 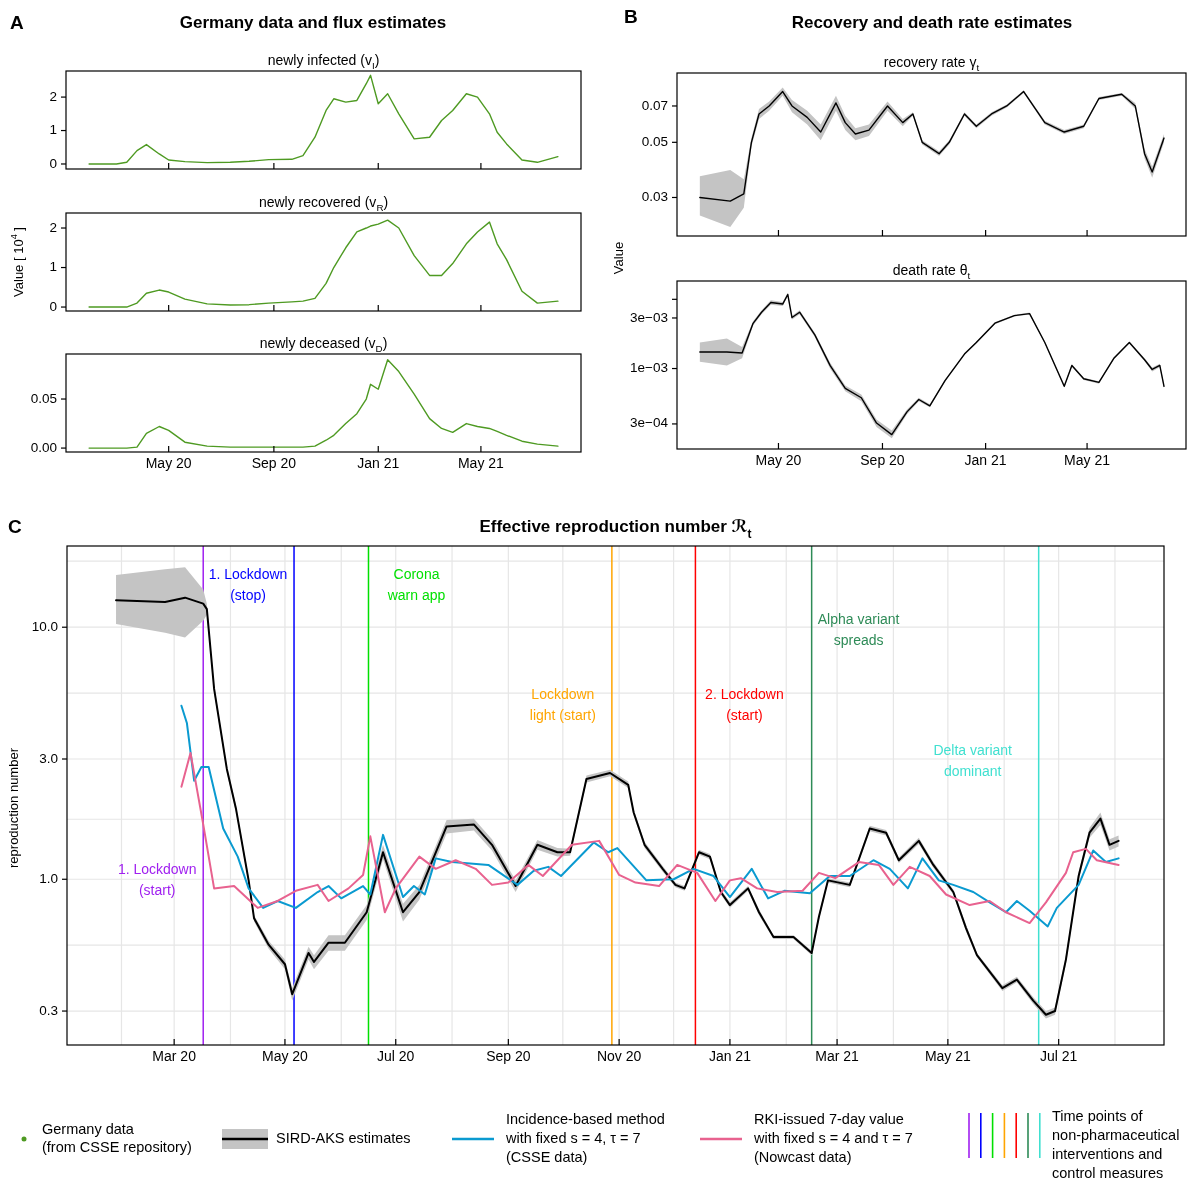 I want to click on y-tick-label: 0.3, so click(x=48, y=1010).